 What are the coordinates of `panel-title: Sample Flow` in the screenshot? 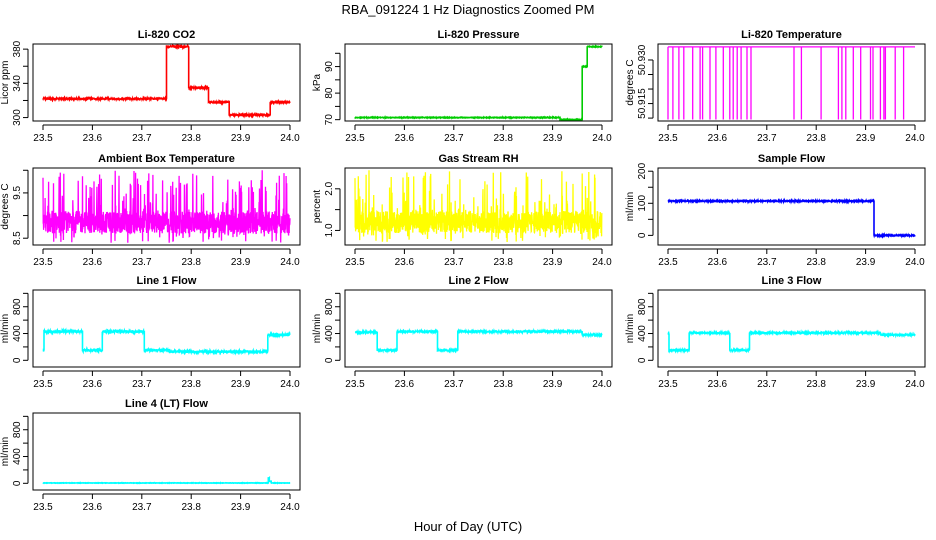 It's located at (792, 159).